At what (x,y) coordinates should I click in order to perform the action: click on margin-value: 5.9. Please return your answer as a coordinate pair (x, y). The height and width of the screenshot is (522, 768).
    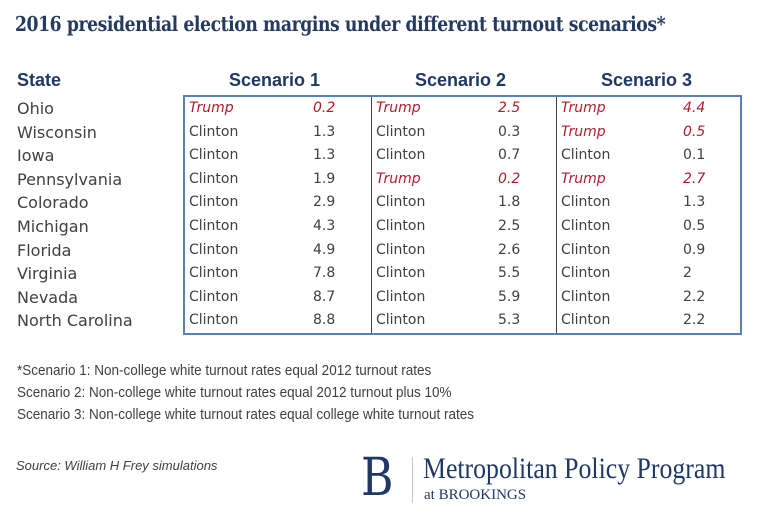
    Looking at the image, I should click on (509, 296).